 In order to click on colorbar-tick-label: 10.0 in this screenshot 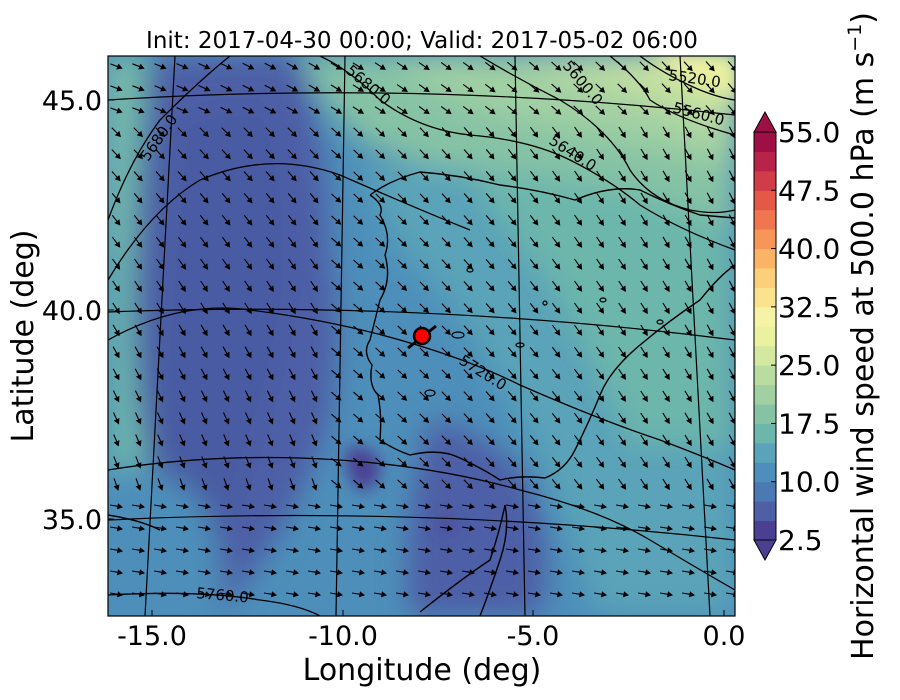, I will do `click(809, 482)`.